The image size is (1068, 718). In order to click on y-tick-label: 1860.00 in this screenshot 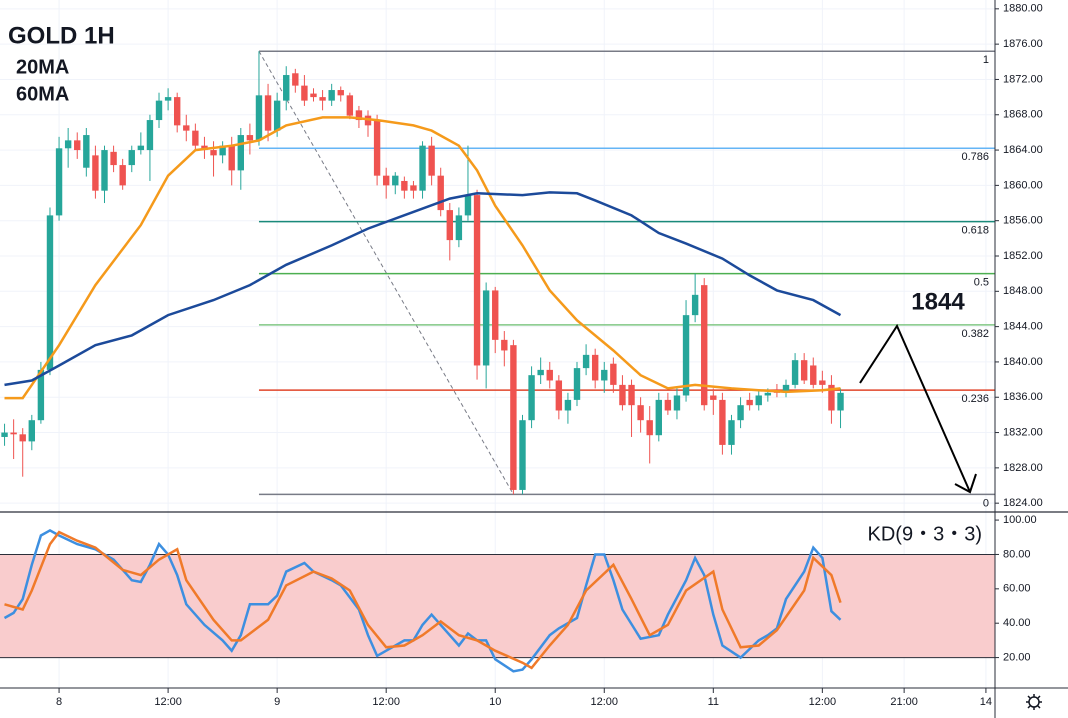, I will do `click(1023, 185)`.